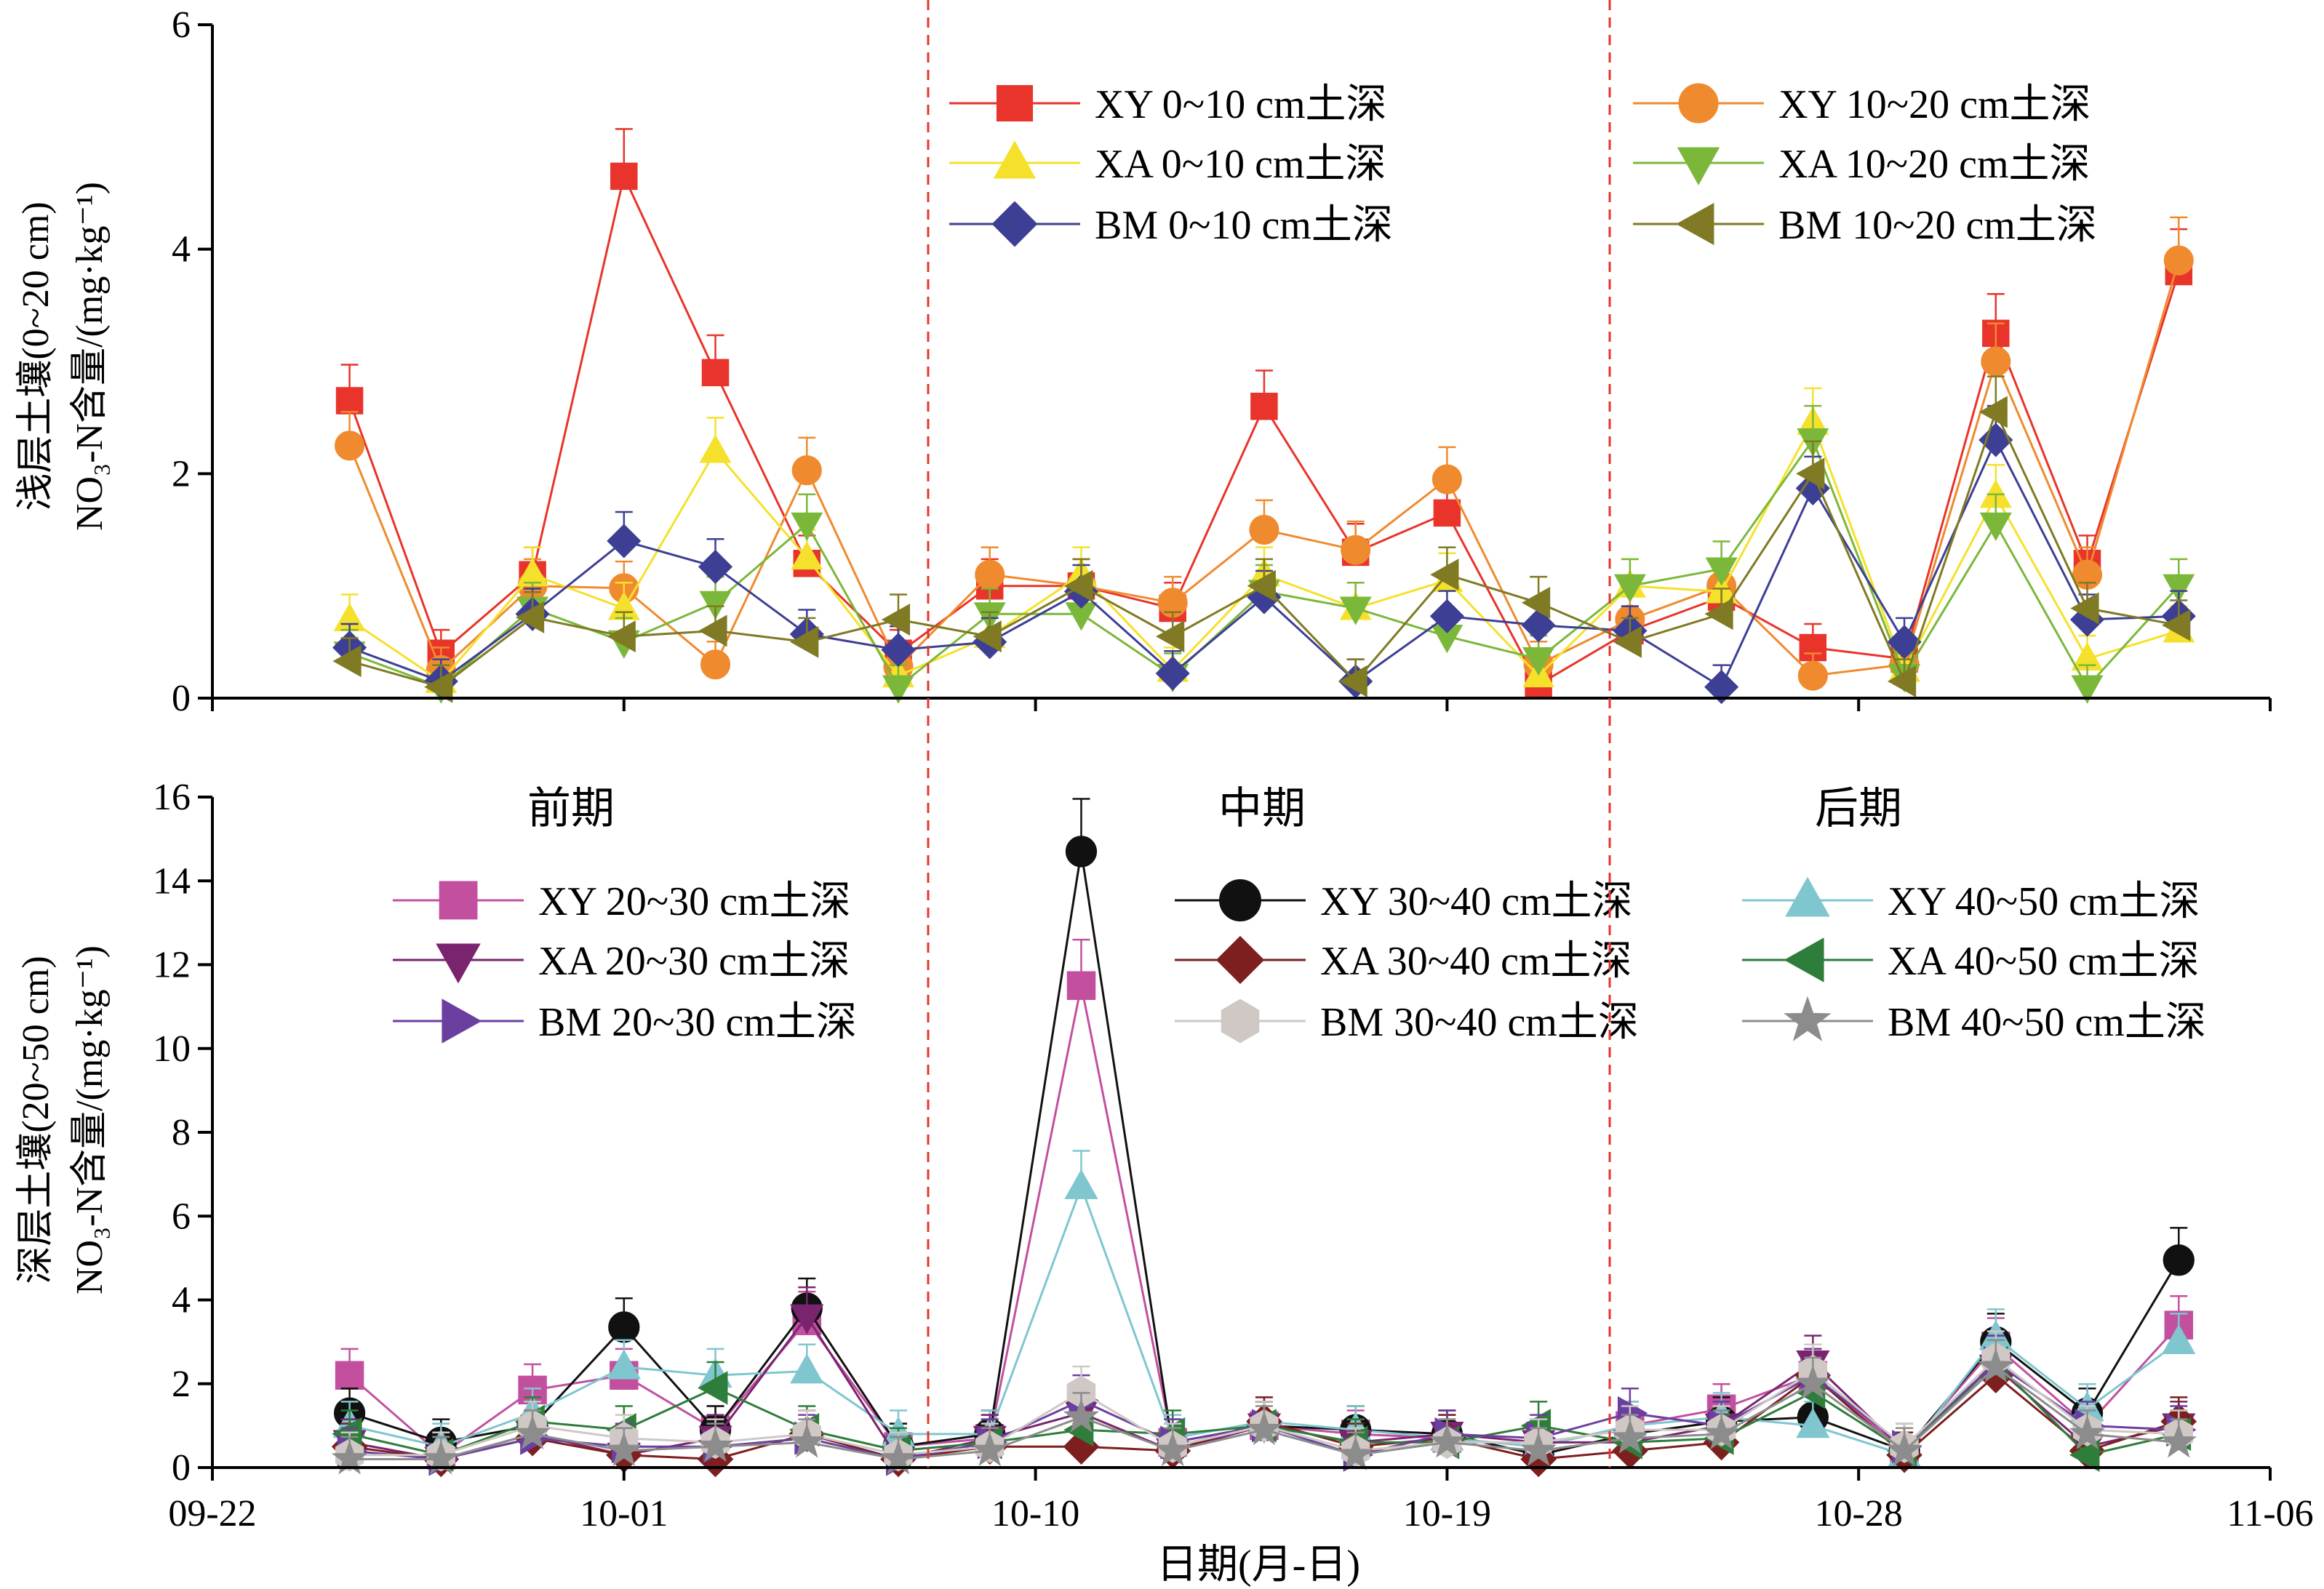 This screenshot has height=1589, width=2324. What do you see at coordinates (1479, 1022) in the screenshot?
I see `bot-legend-label: BM 30~40 cm土深` at bounding box center [1479, 1022].